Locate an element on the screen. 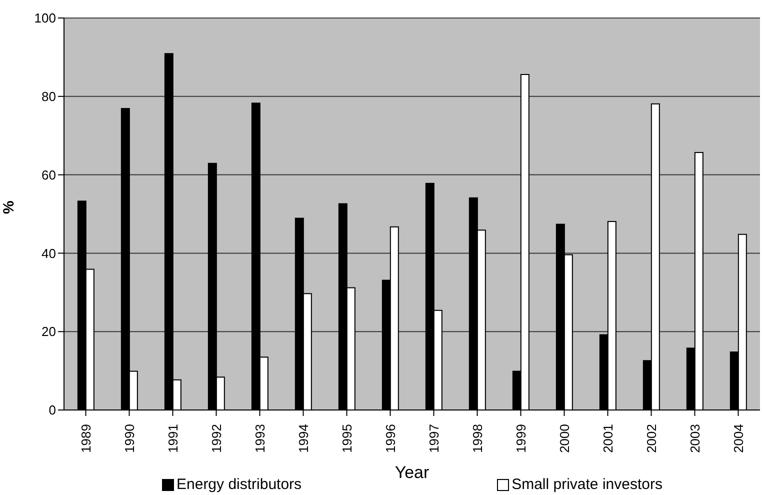  x-tick-label: 1995 is located at coordinates (346, 438).